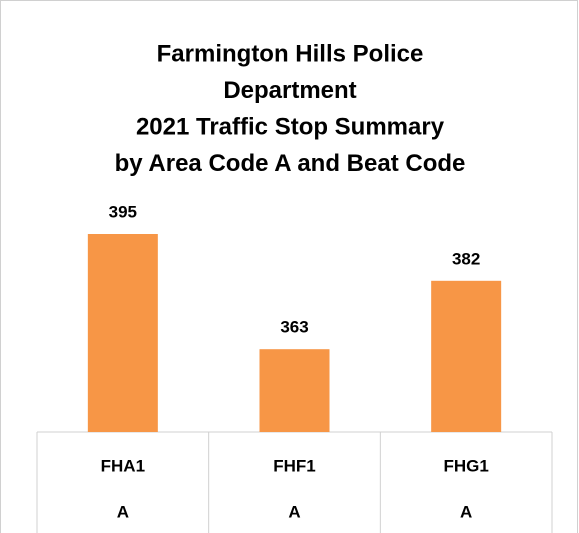  I want to click on x-tick-label: FHA1, so click(123, 465).